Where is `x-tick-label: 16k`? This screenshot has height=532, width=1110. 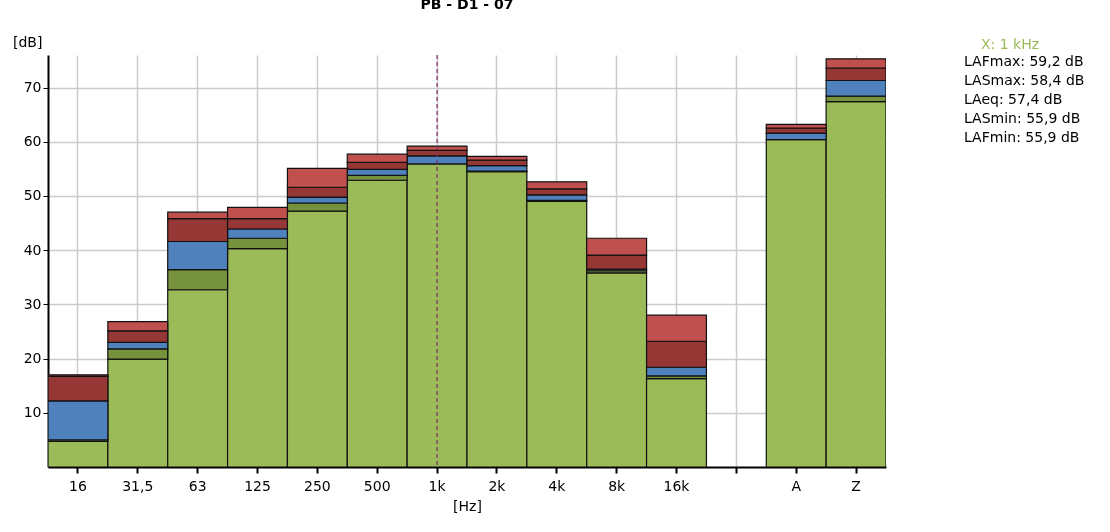
x-tick-label: 16k is located at coordinates (677, 485).